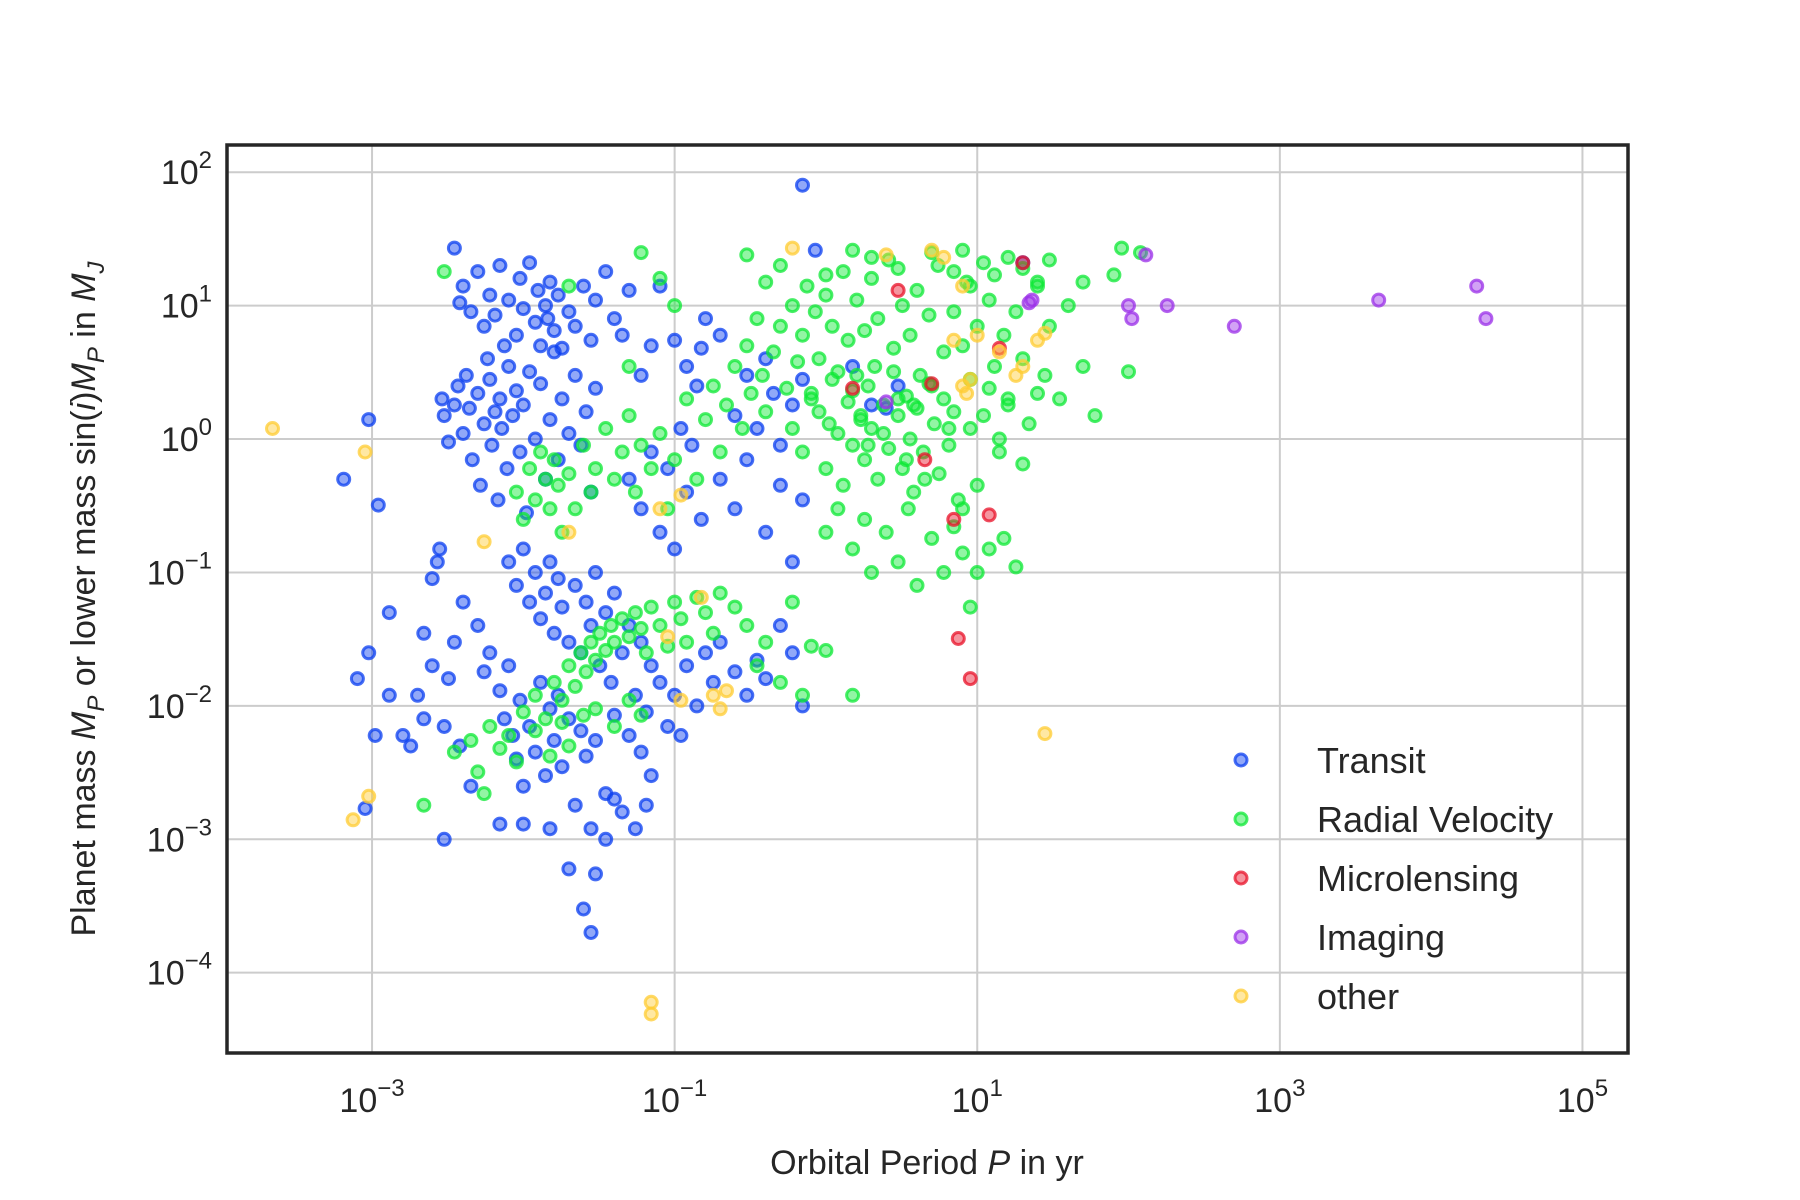  Describe the element at coordinates (179, 703) in the screenshot. I see `y-tick-label-4: 10⁻²` at that location.